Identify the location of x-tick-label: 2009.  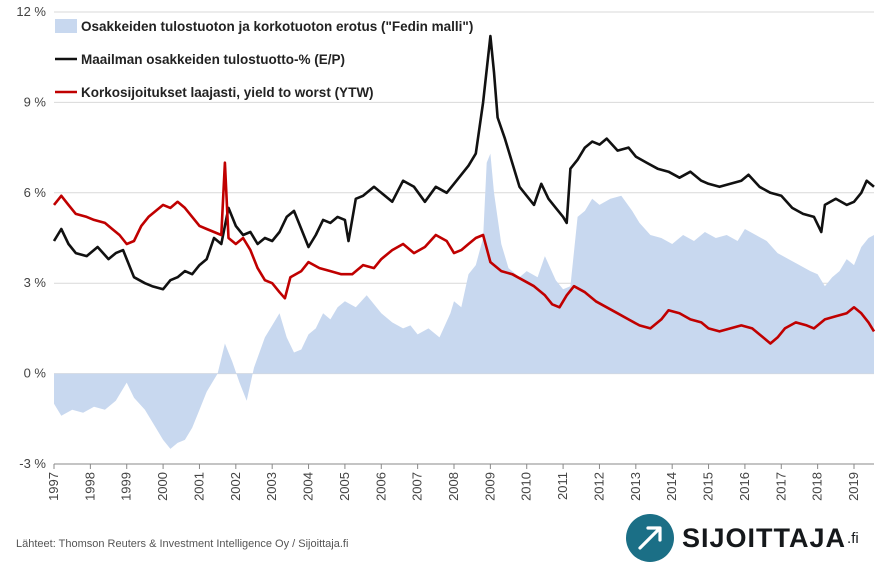
(489, 486).